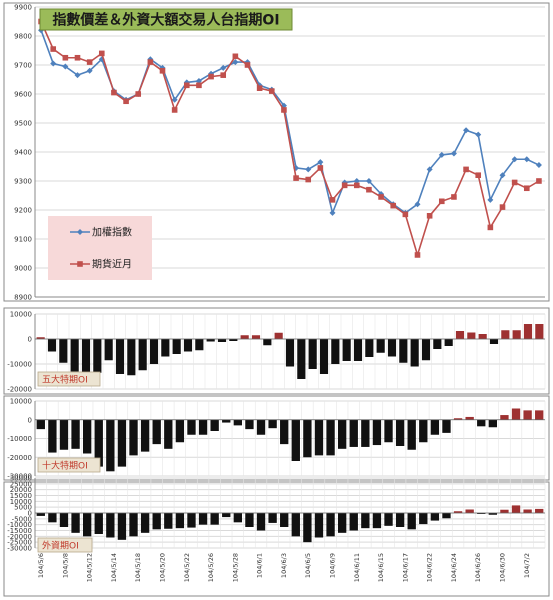 This screenshot has height=600, width=553. What do you see at coordinates (187, 567) in the screenshot?
I see `x-tick-label: 104/5/22` at bounding box center [187, 567].